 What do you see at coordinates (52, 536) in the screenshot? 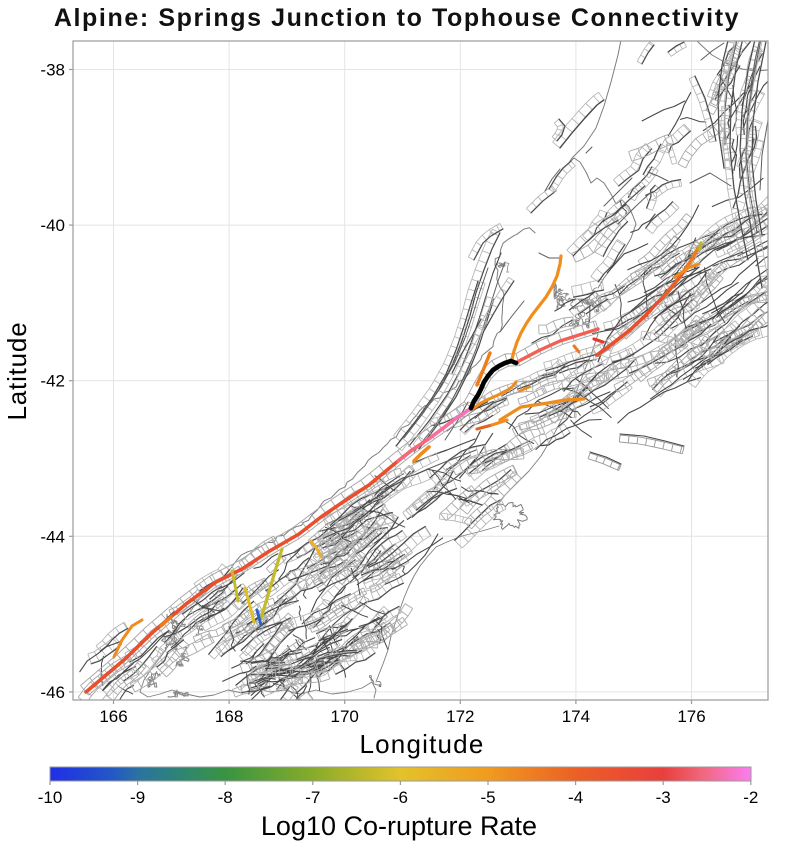
I see `svg-text: -44` at bounding box center [52, 536].